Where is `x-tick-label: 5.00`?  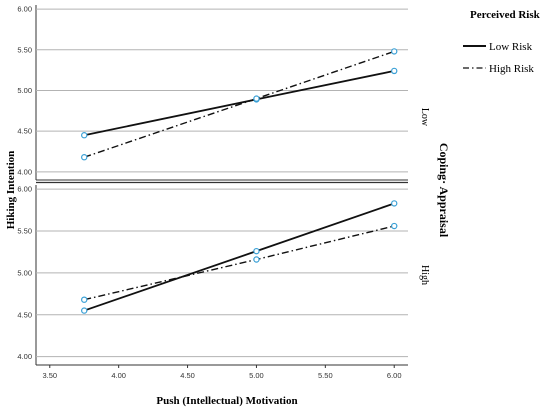 x-tick-label: 5.00 is located at coordinates (256, 375).